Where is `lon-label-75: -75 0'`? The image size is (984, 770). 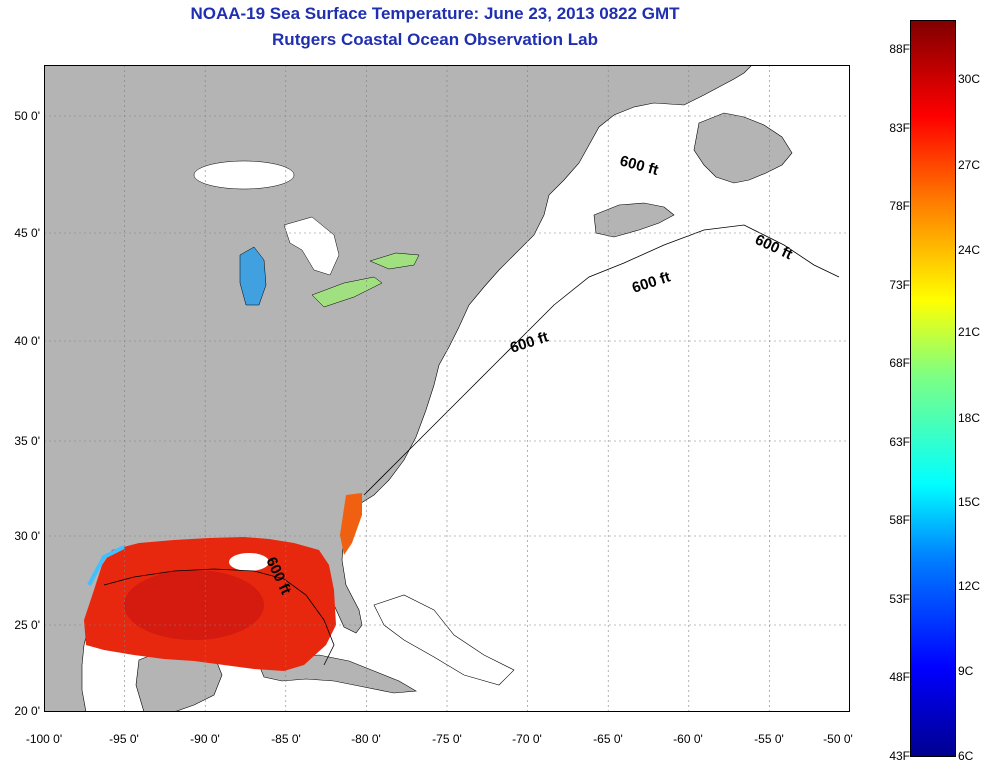 lon-label-75: -75 0' is located at coordinates (447, 739).